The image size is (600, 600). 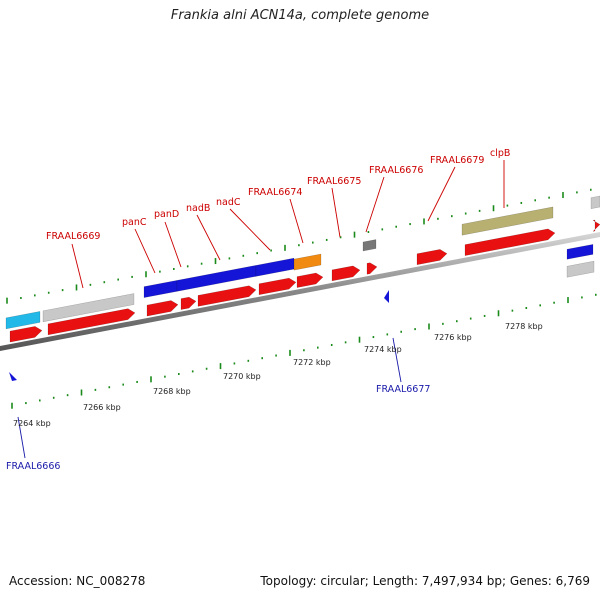 I want to click on gene-label-panD: panD, so click(x=166, y=214).